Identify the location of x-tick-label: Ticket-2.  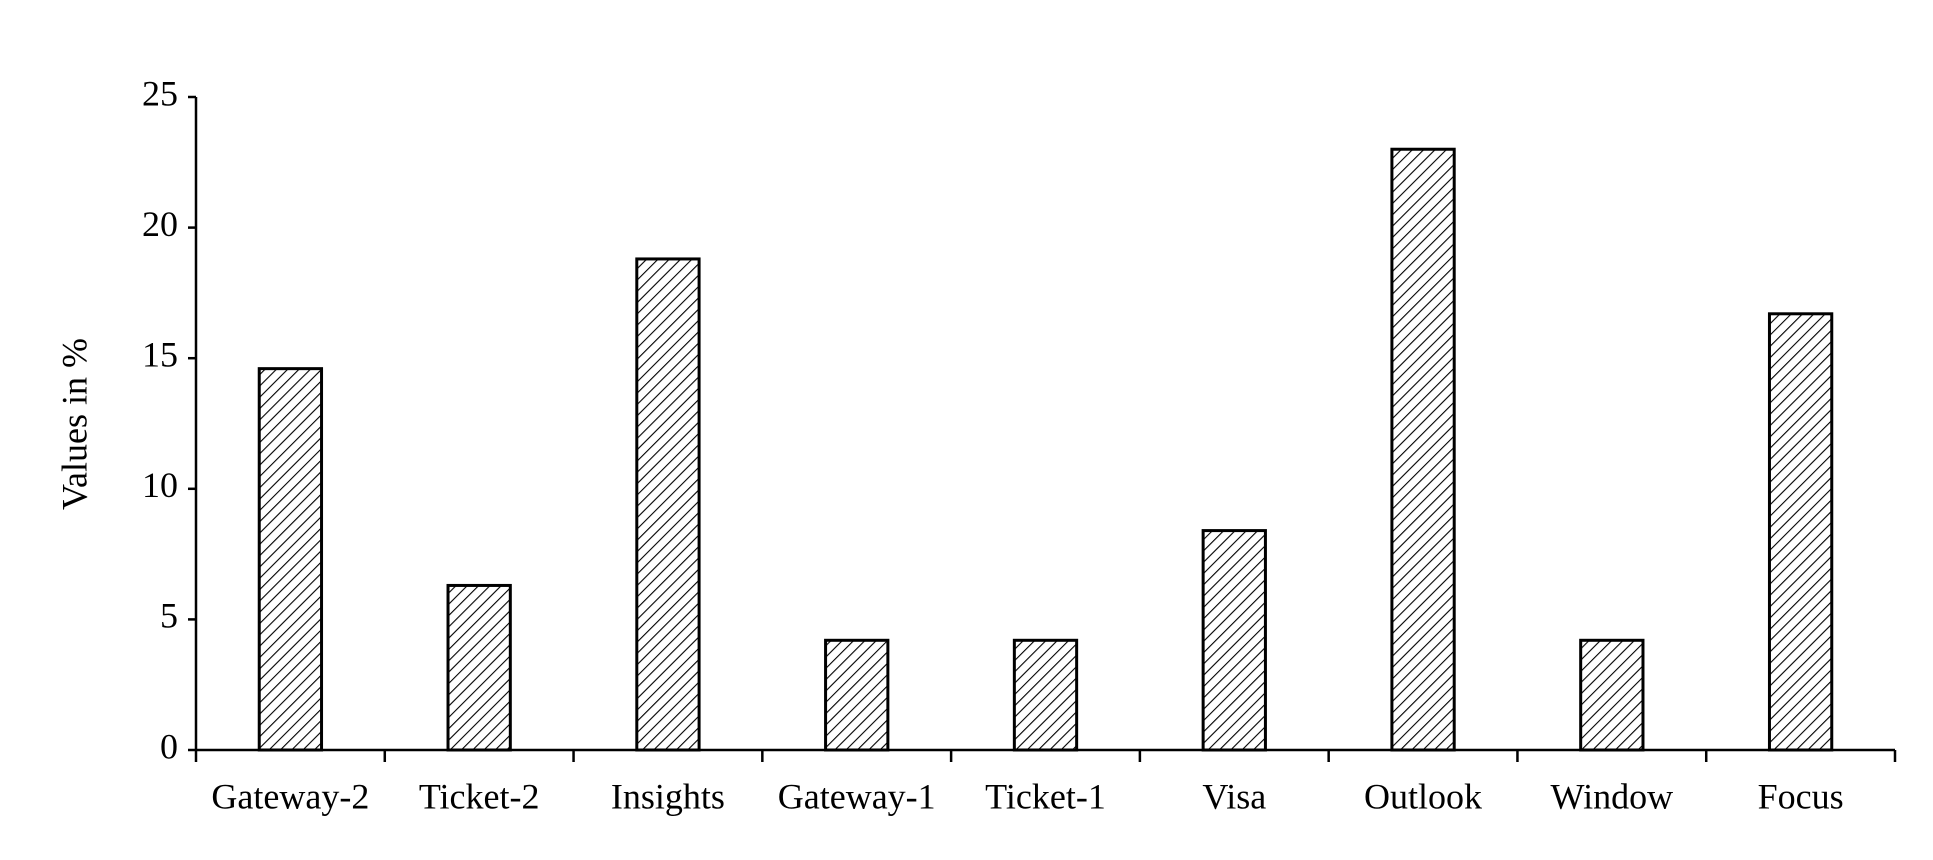
(479, 796).